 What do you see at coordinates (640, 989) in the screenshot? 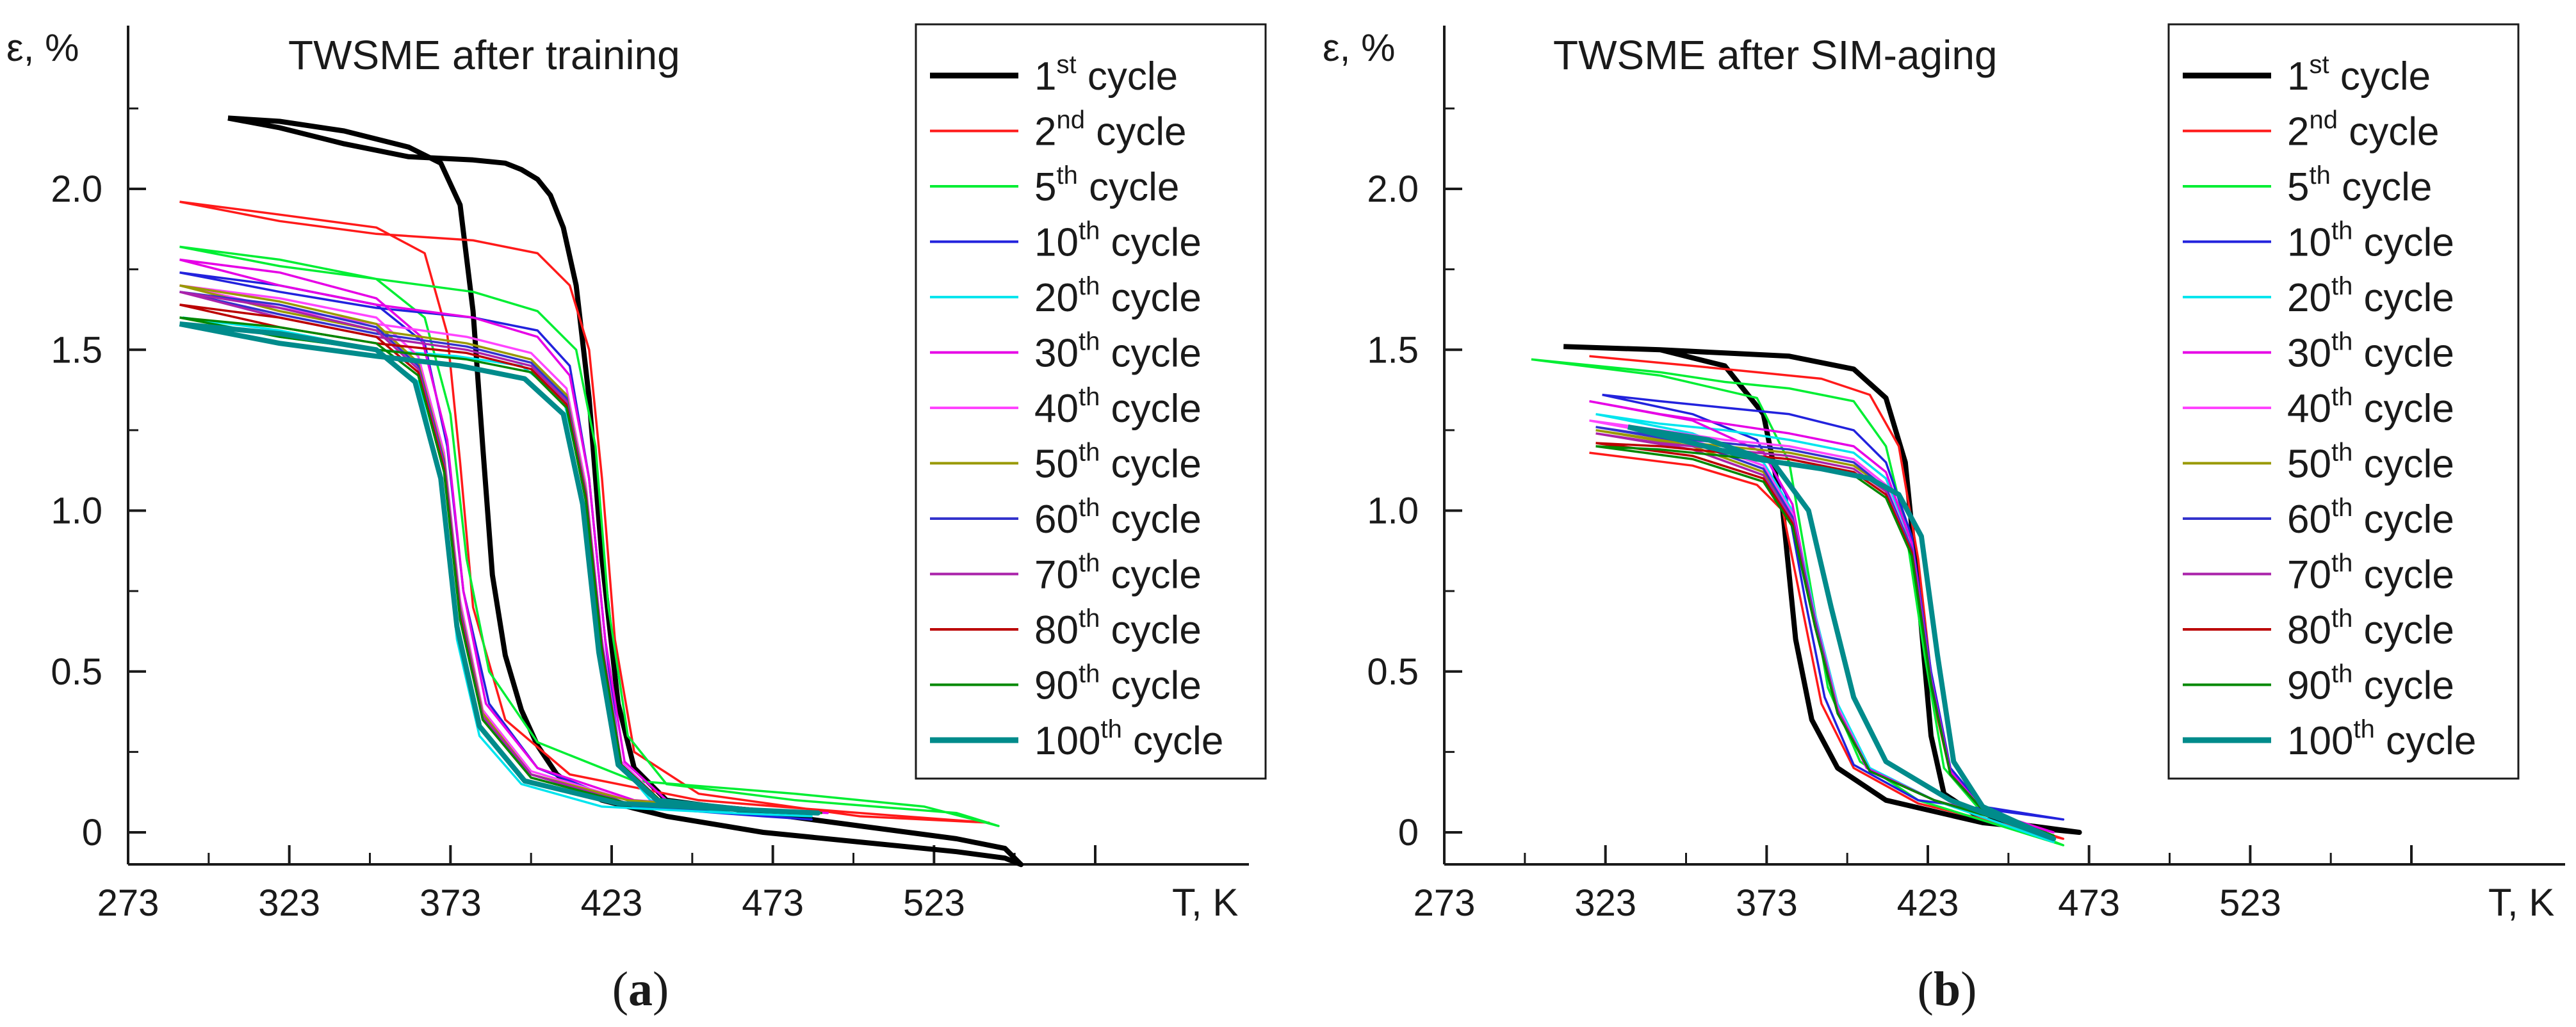
I see `panel-label: (a)` at bounding box center [640, 989].